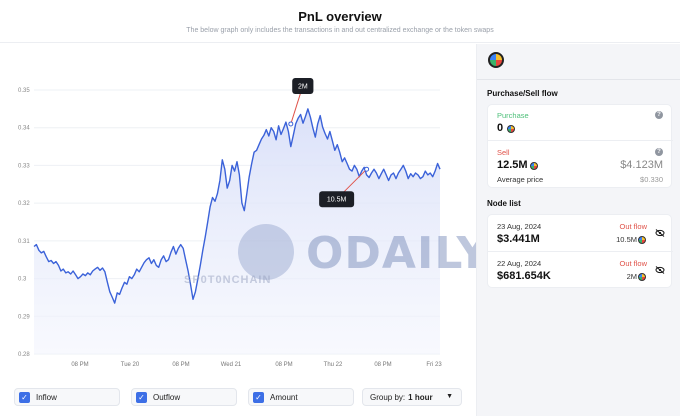 The image size is (680, 416). I want to click on x-tick-label: Fri 23, so click(434, 365).